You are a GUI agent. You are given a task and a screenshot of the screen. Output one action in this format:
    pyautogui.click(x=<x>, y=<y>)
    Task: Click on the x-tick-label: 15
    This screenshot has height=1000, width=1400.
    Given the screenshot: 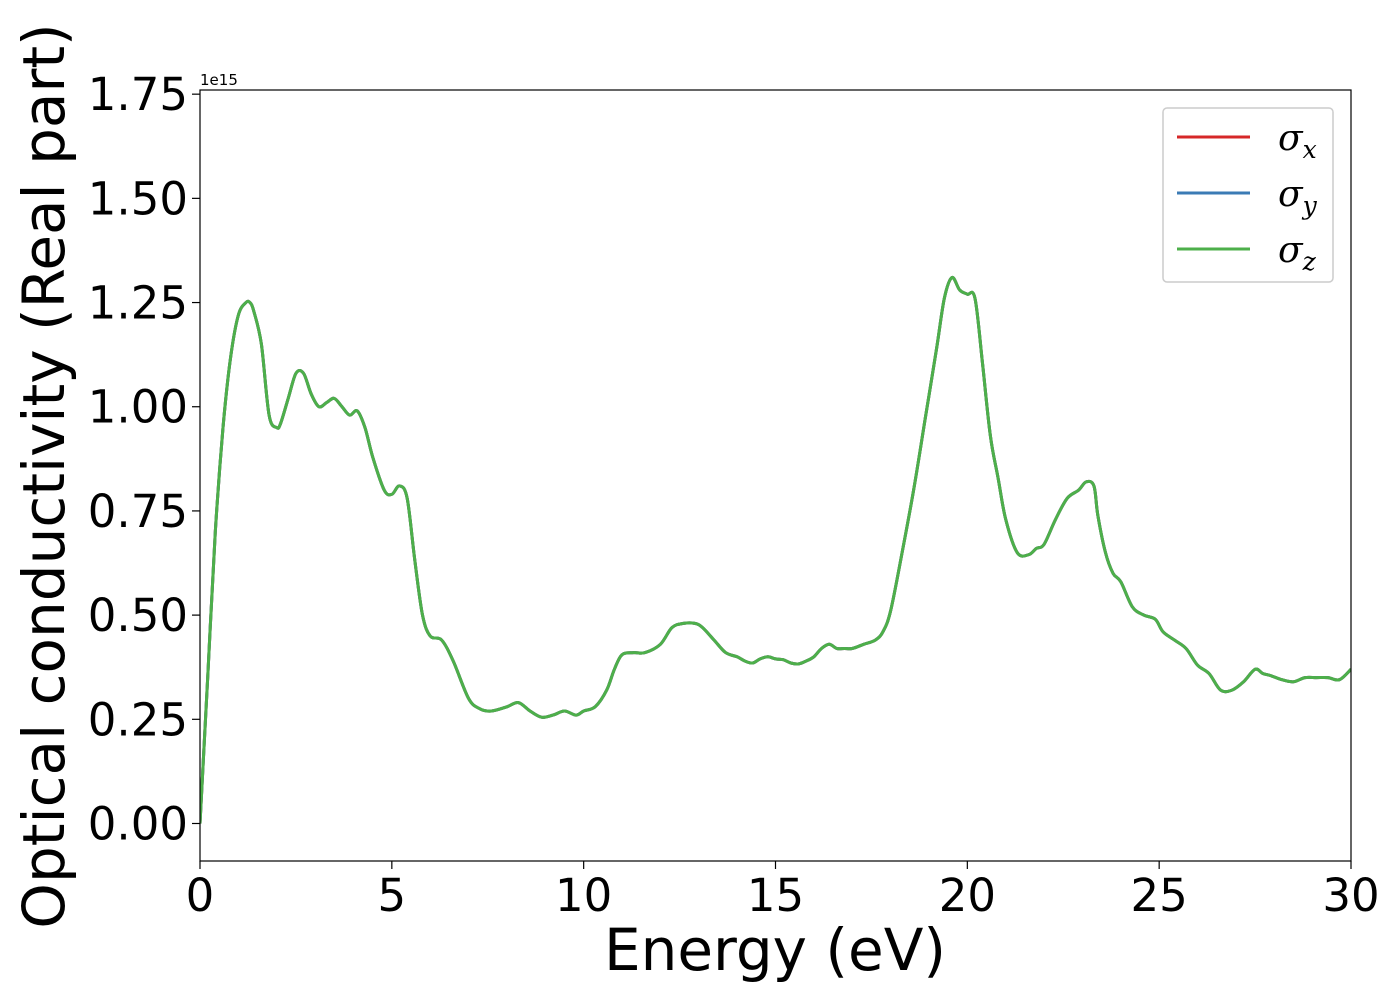 What is the action you would take?
    pyautogui.click(x=775, y=895)
    